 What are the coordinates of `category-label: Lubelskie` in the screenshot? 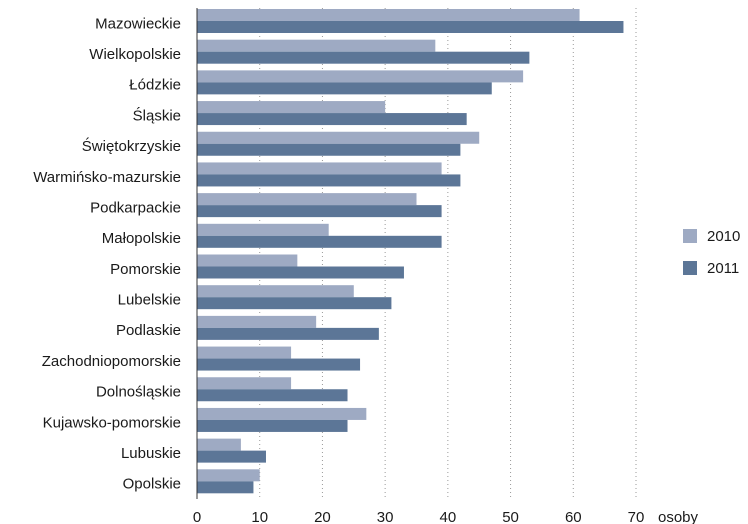 It's located at (149, 300).